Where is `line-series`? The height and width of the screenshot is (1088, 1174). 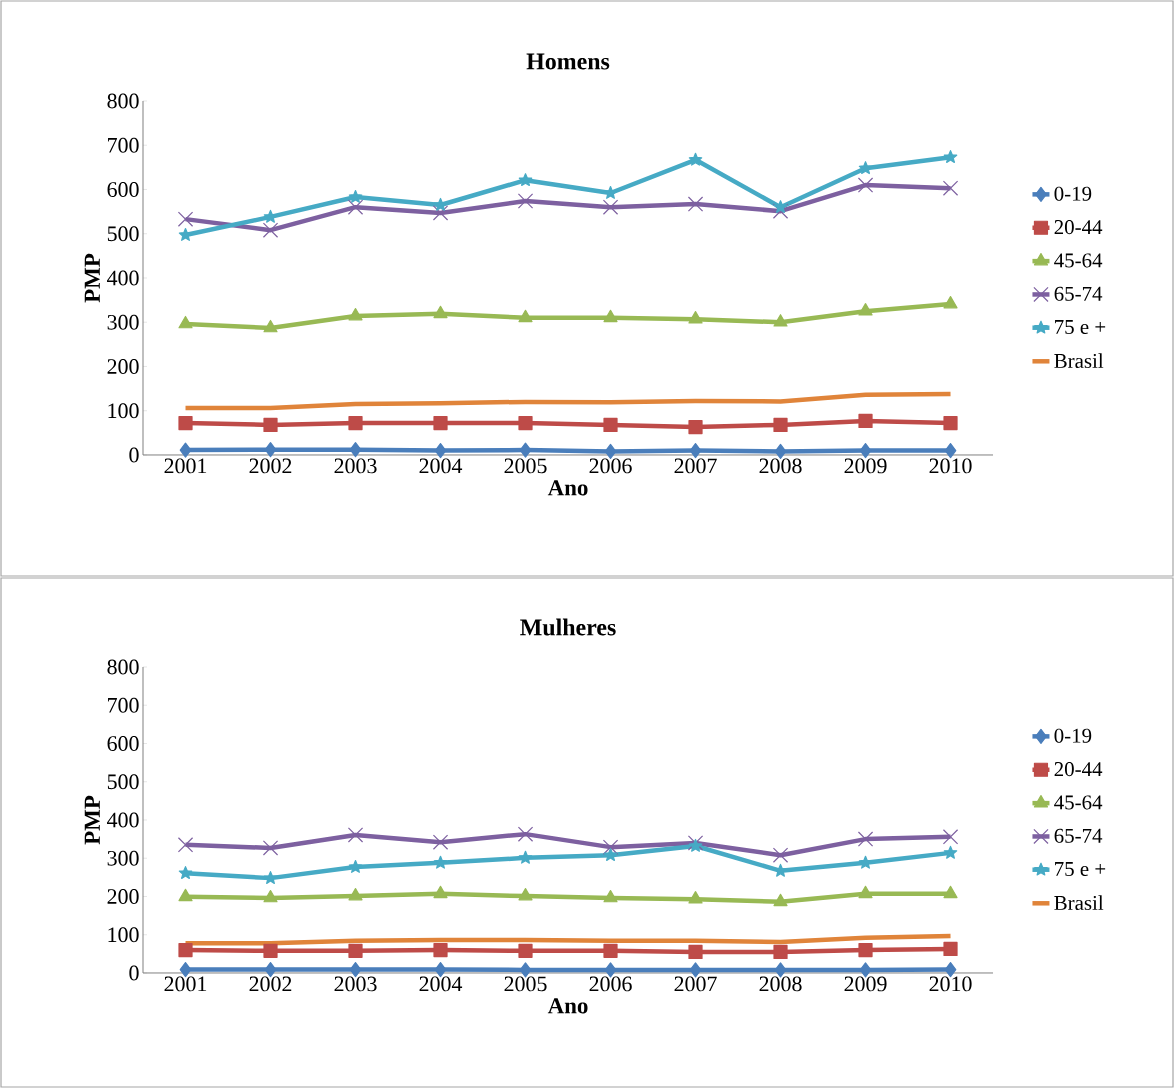 line-series is located at coordinates (568, 401).